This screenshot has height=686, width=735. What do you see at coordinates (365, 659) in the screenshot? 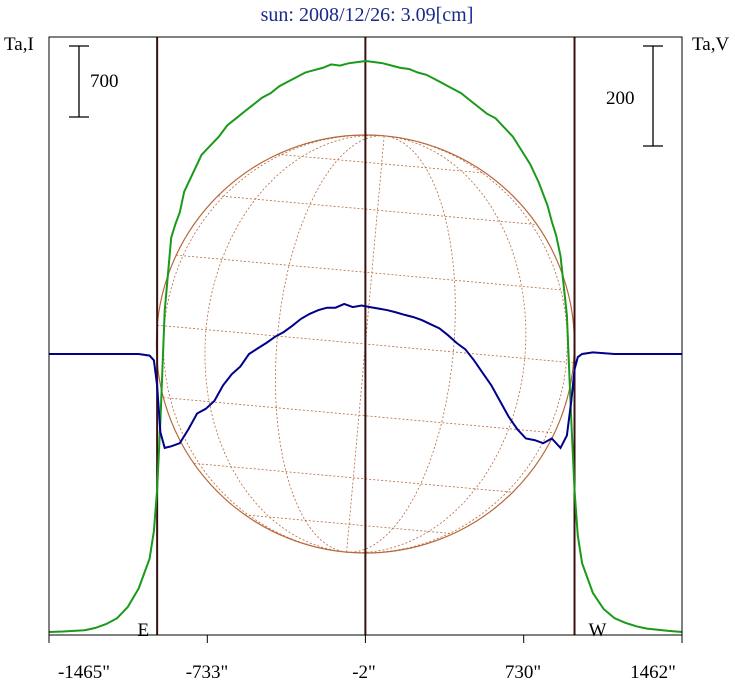
I see `x-axis-ticks: -1465" -733" -2" 730" 1462"` at bounding box center [365, 659].